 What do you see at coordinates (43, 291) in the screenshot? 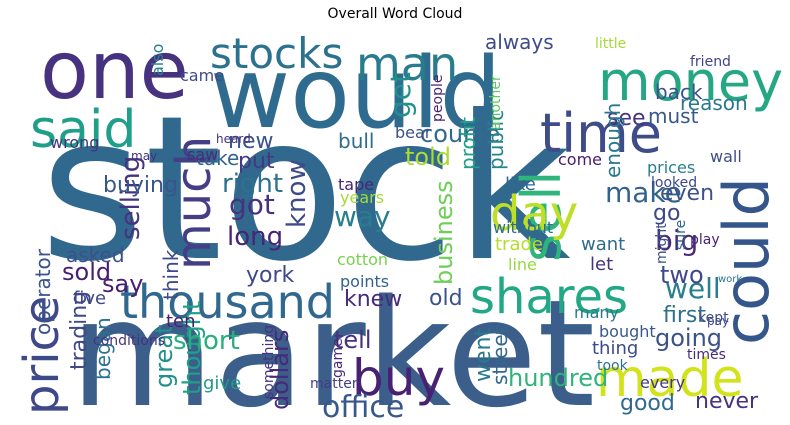
I see `word-operator: operator` at bounding box center [43, 291].